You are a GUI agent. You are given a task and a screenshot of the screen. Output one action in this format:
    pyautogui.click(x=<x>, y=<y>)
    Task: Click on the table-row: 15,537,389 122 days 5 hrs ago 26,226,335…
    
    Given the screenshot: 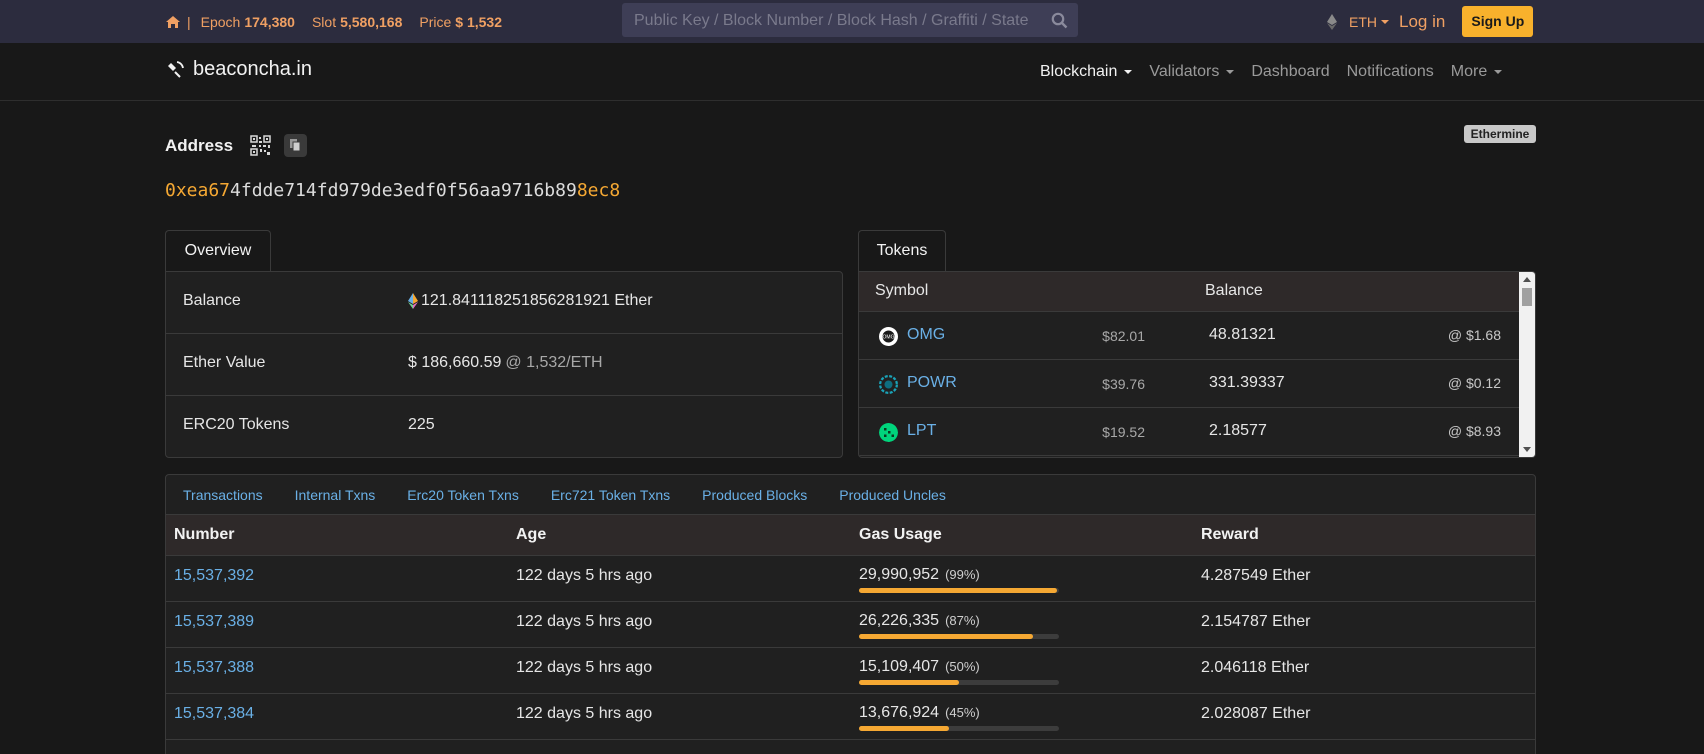 What is the action you would take?
    pyautogui.click(x=850, y=625)
    